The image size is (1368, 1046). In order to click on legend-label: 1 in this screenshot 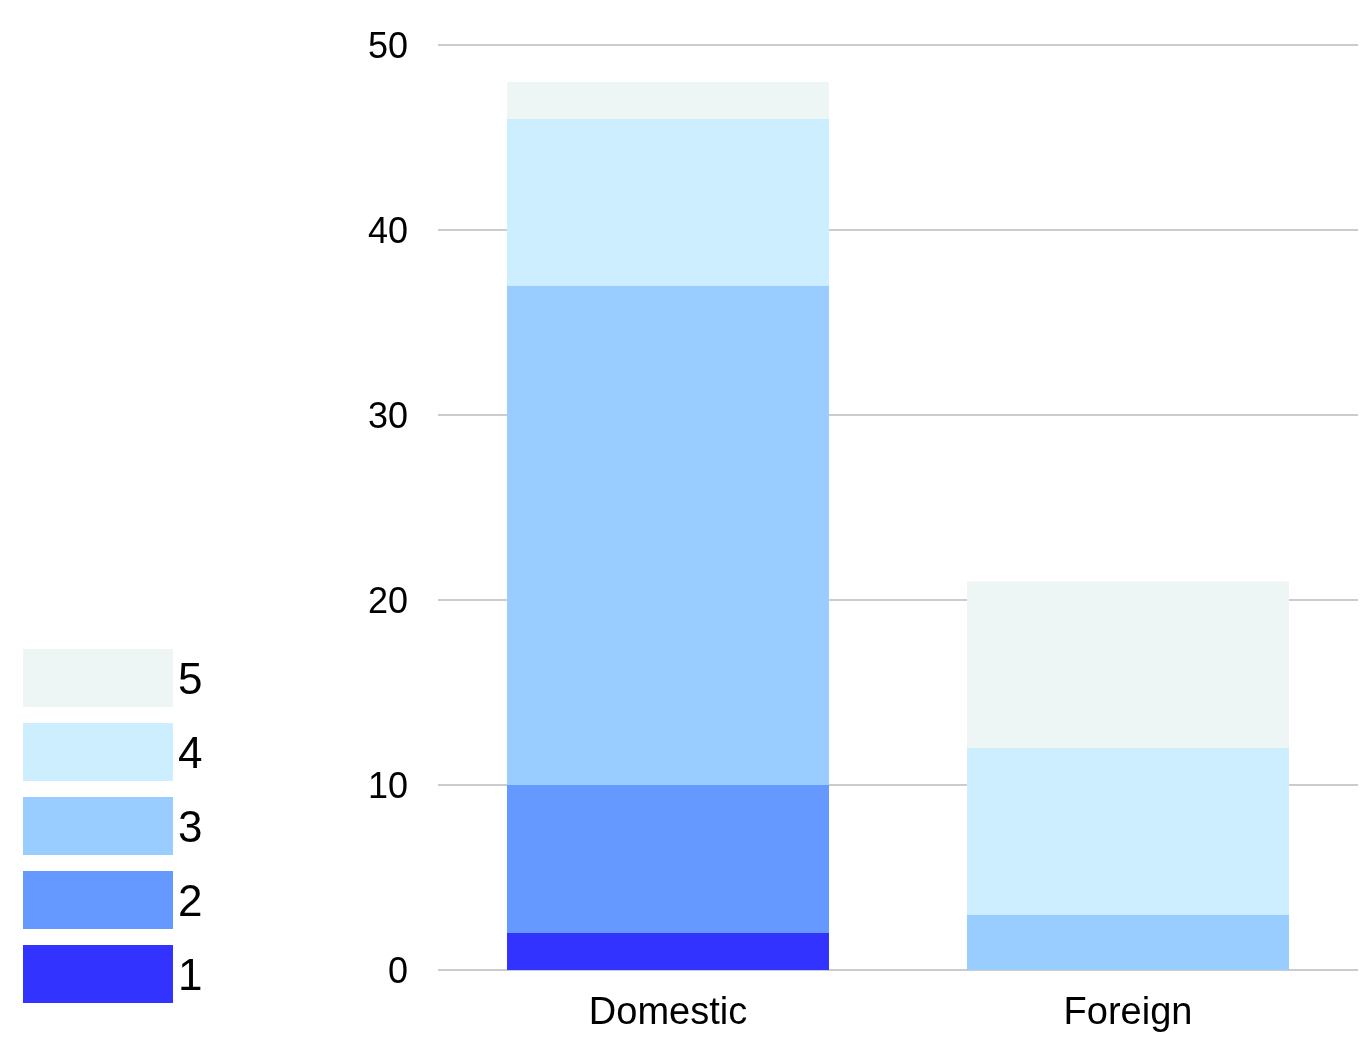, I will do `click(190, 974)`.